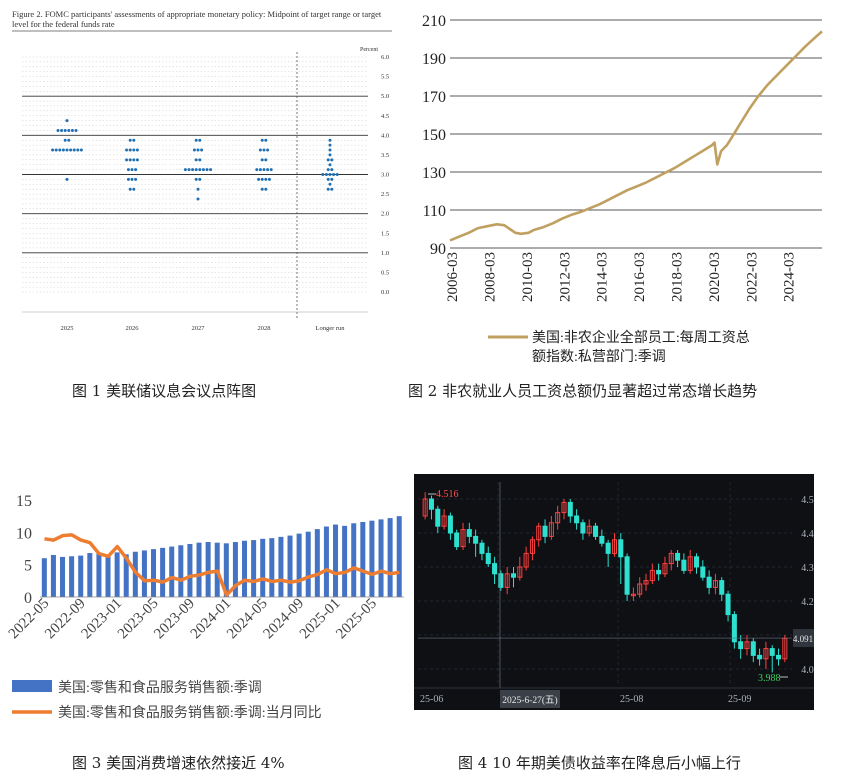 The width and height of the screenshot is (859, 781). I want to click on x-tick-label: 2028, so click(264, 328).